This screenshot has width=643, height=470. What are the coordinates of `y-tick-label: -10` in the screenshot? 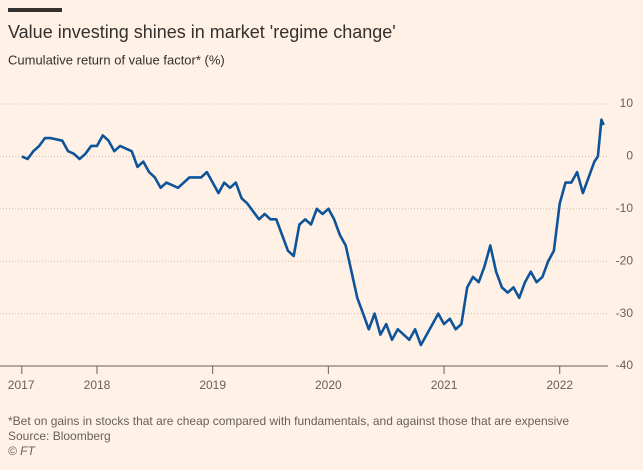 It's located at (625, 208).